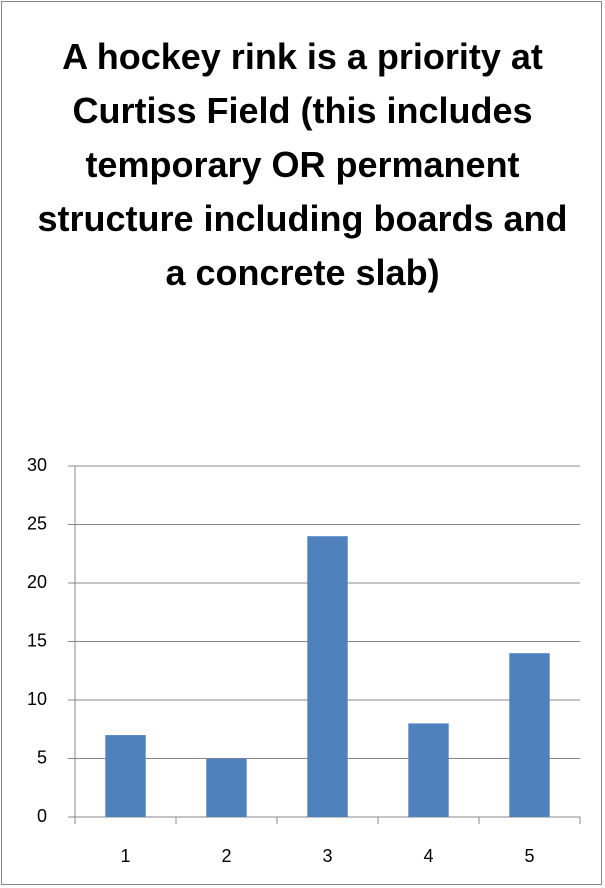  I want to click on y-tick-label: 0, so click(42, 816).